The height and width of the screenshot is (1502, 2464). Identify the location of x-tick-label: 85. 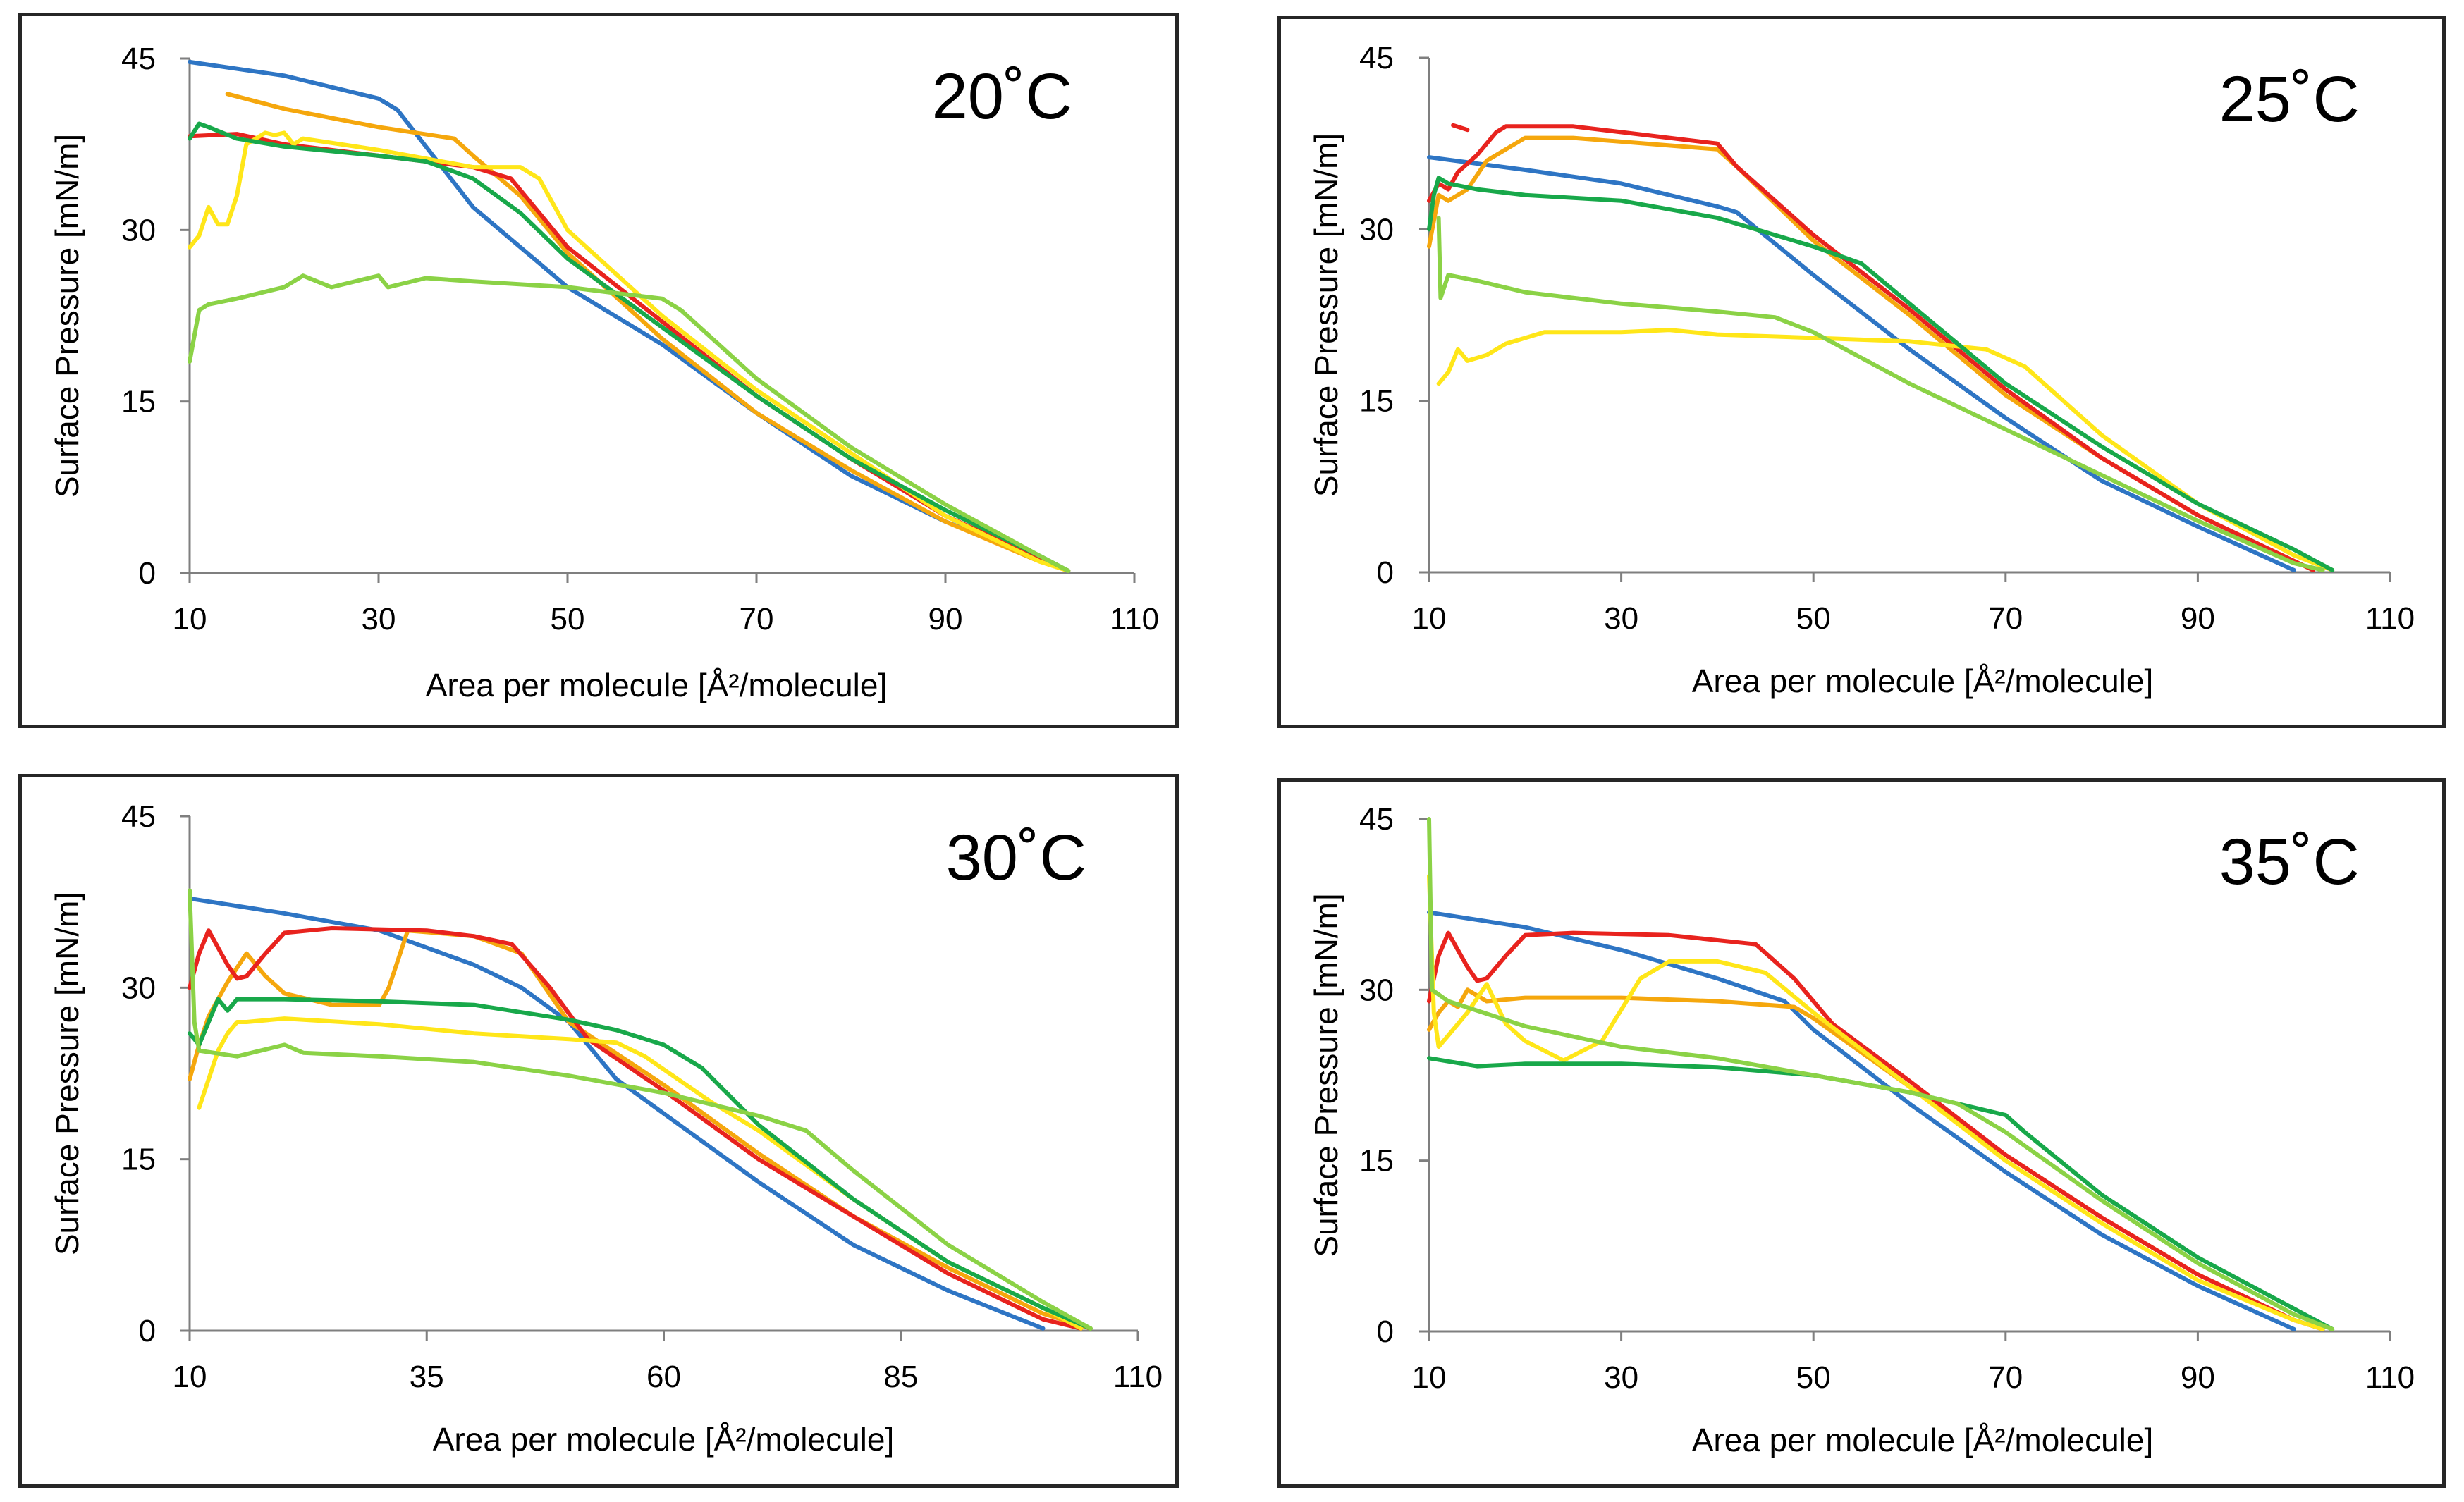
(900, 1377).